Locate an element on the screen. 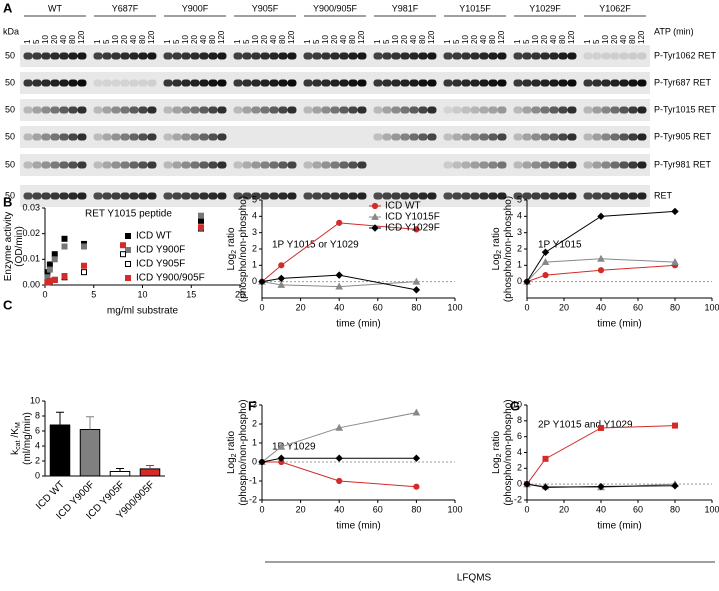 The image size is (719, 591). legend-label: ICD Y1029F is located at coordinates (412, 228).